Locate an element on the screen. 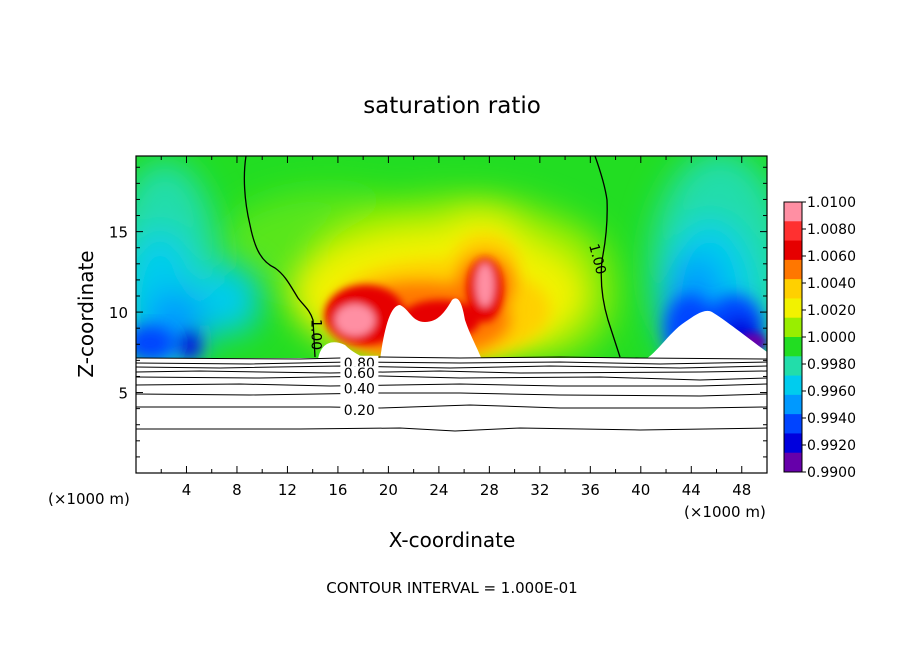  contour-labels: 1.001.000.800.600.400.20 is located at coordinates (457, 330).